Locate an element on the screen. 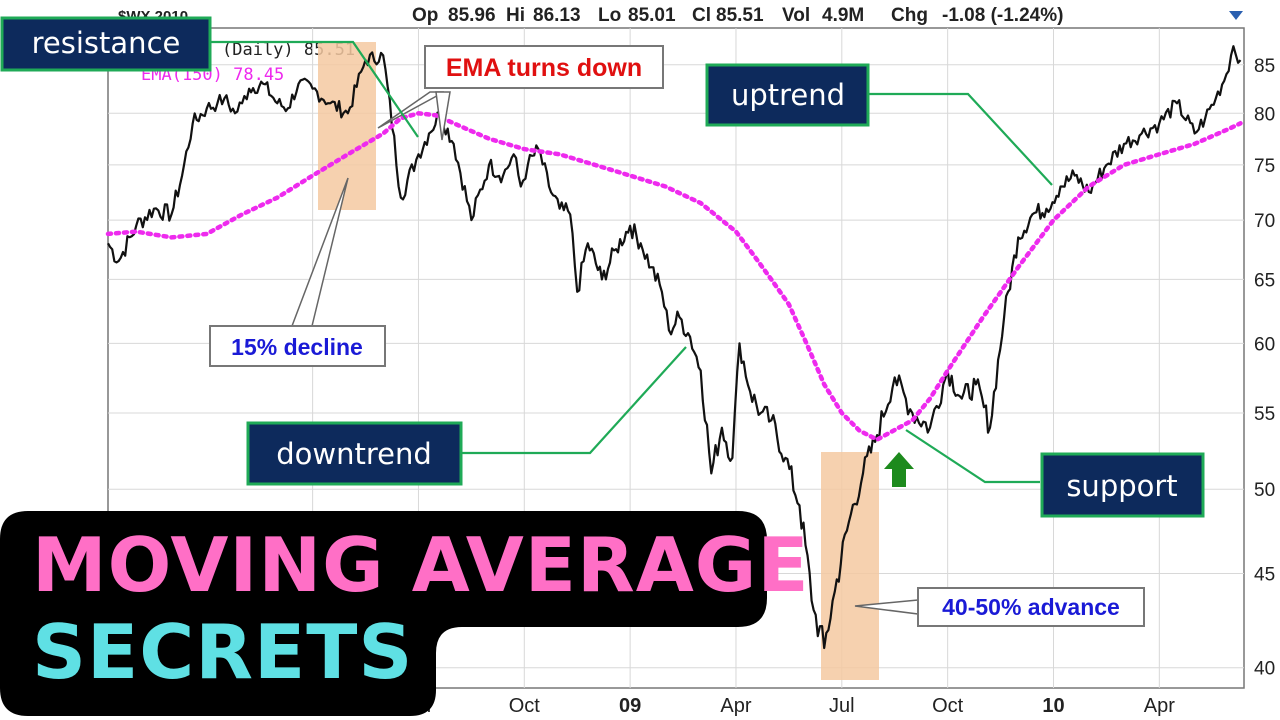 This screenshot has height=720, width=1280. title-line-1: MOVING AVERAGE is located at coordinates (421, 565).